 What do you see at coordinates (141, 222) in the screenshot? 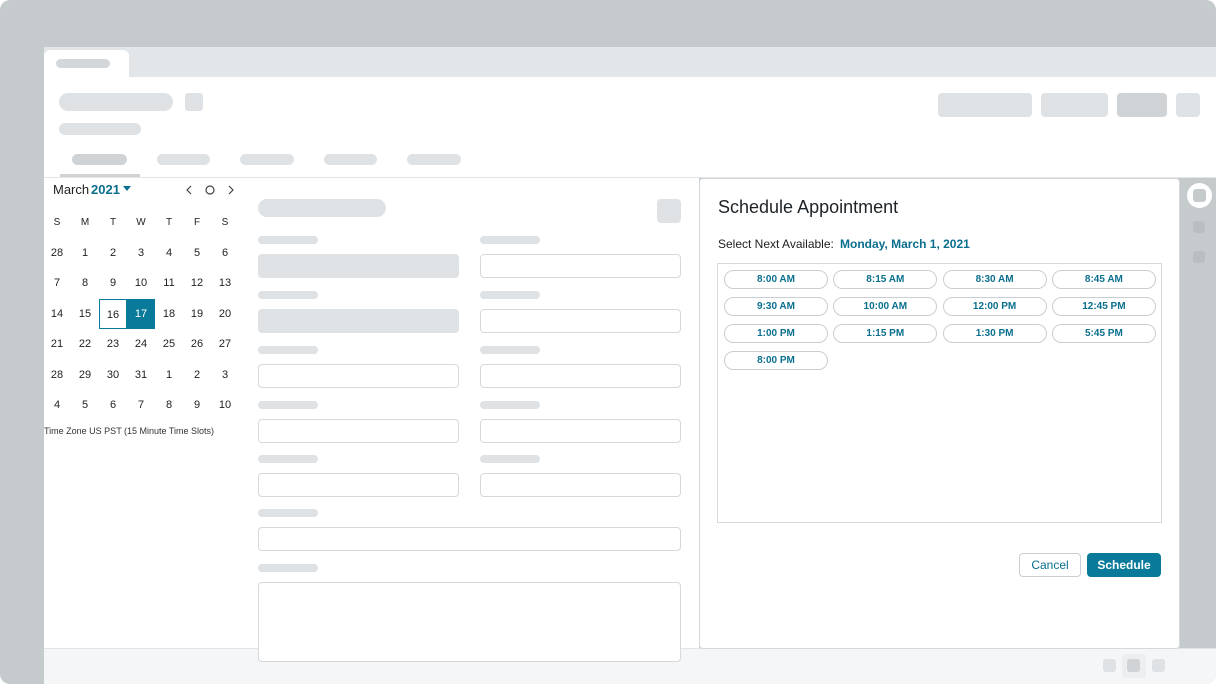
I see `weekday-label: W` at bounding box center [141, 222].